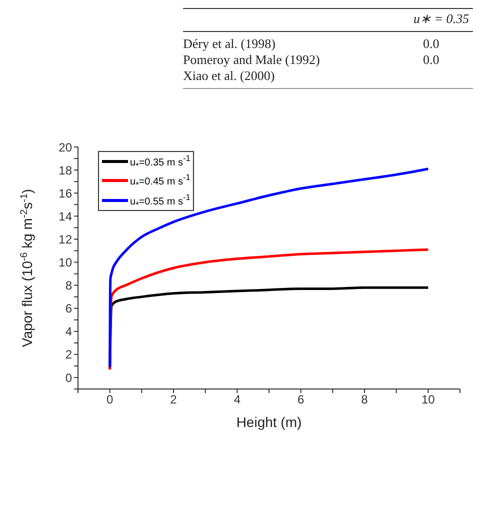 The width and height of the screenshot is (484, 528). Describe the element at coordinates (237, 399) in the screenshot. I see `x-tick-label: 4` at that location.